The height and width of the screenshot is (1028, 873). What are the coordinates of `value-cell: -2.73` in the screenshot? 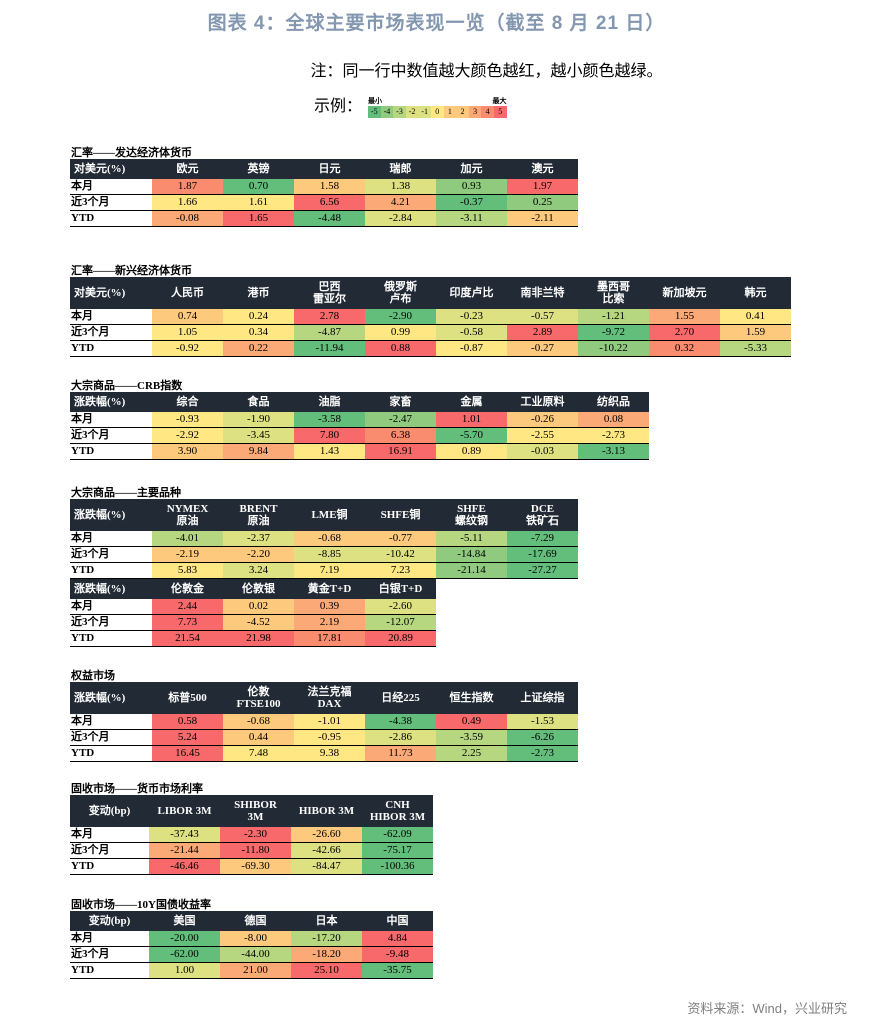 It's located at (613, 435).